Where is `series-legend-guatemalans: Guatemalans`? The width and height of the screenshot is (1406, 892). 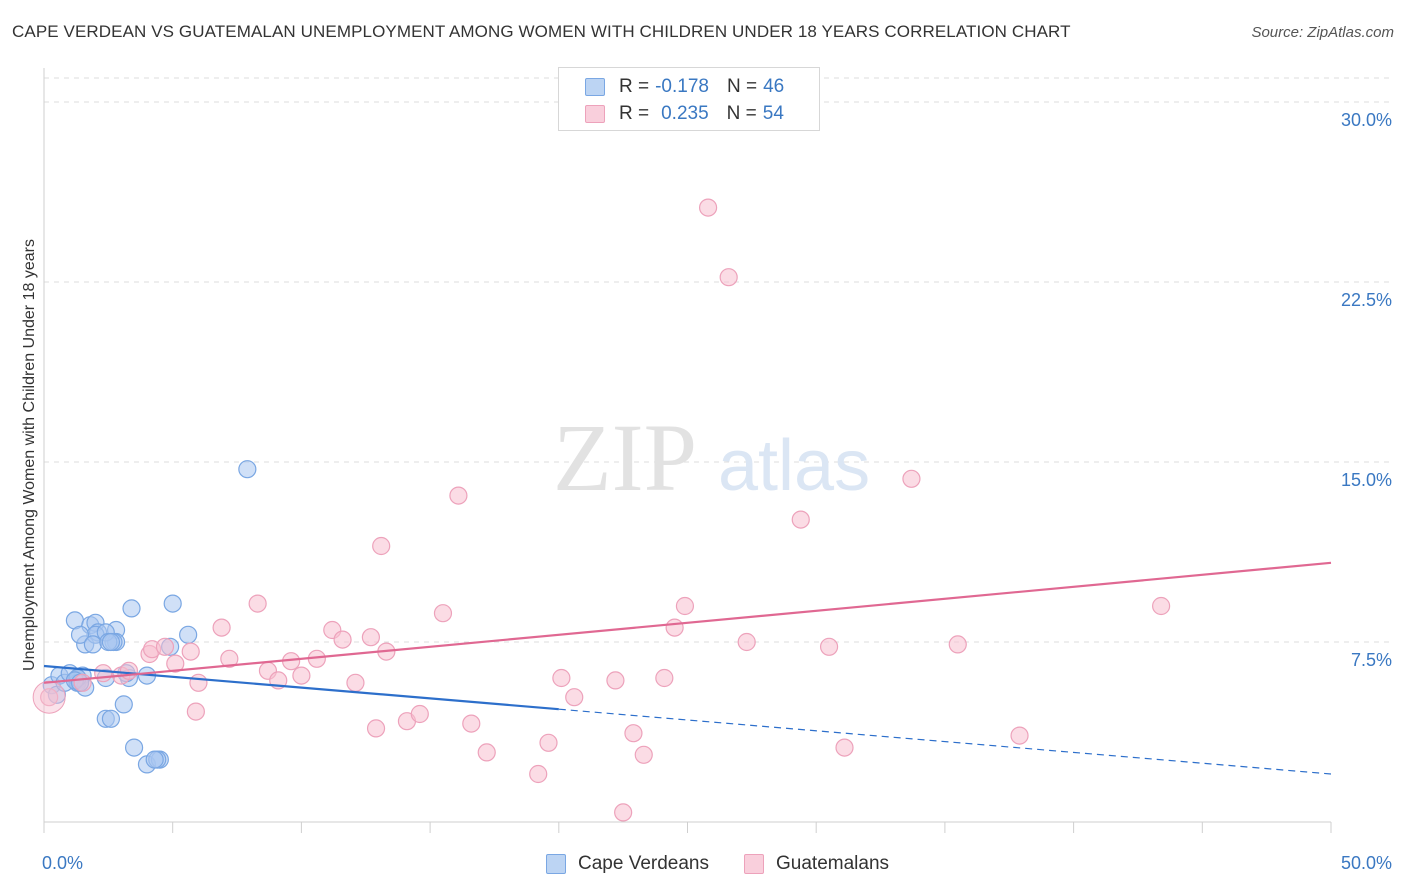 series-legend-guatemalans: Guatemalans is located at coordinates (816, 864).